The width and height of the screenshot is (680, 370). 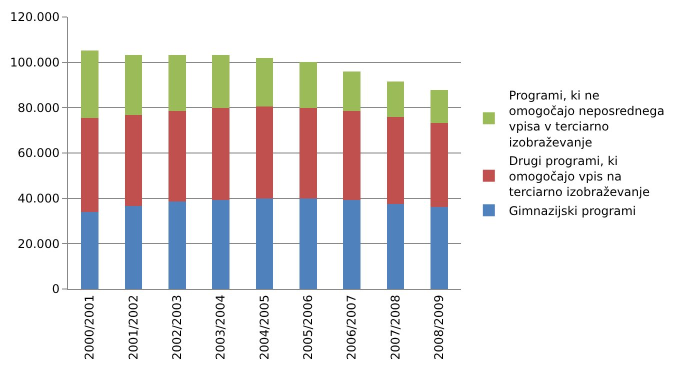 What do you see at coordinates (35, 63) in the screenshot?
I see `y-tick-label: 100.000` at bounding box center [35, 63].